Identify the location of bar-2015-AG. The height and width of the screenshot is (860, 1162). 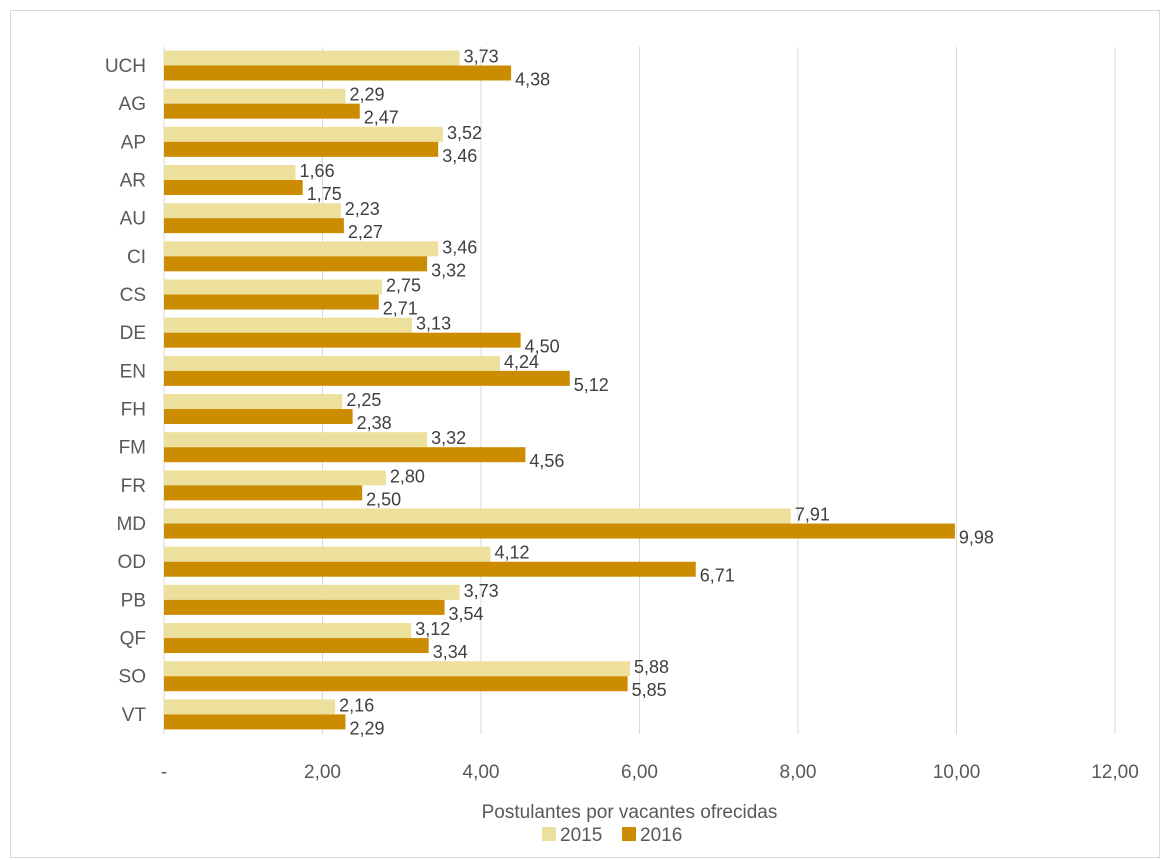
(255, 96).